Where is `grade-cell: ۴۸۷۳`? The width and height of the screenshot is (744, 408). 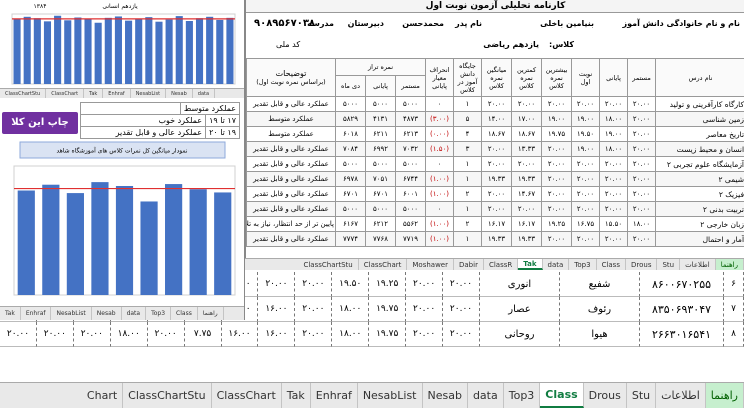
grade-cell: ۴۸۷۳ is located at coordinates (411, 119).